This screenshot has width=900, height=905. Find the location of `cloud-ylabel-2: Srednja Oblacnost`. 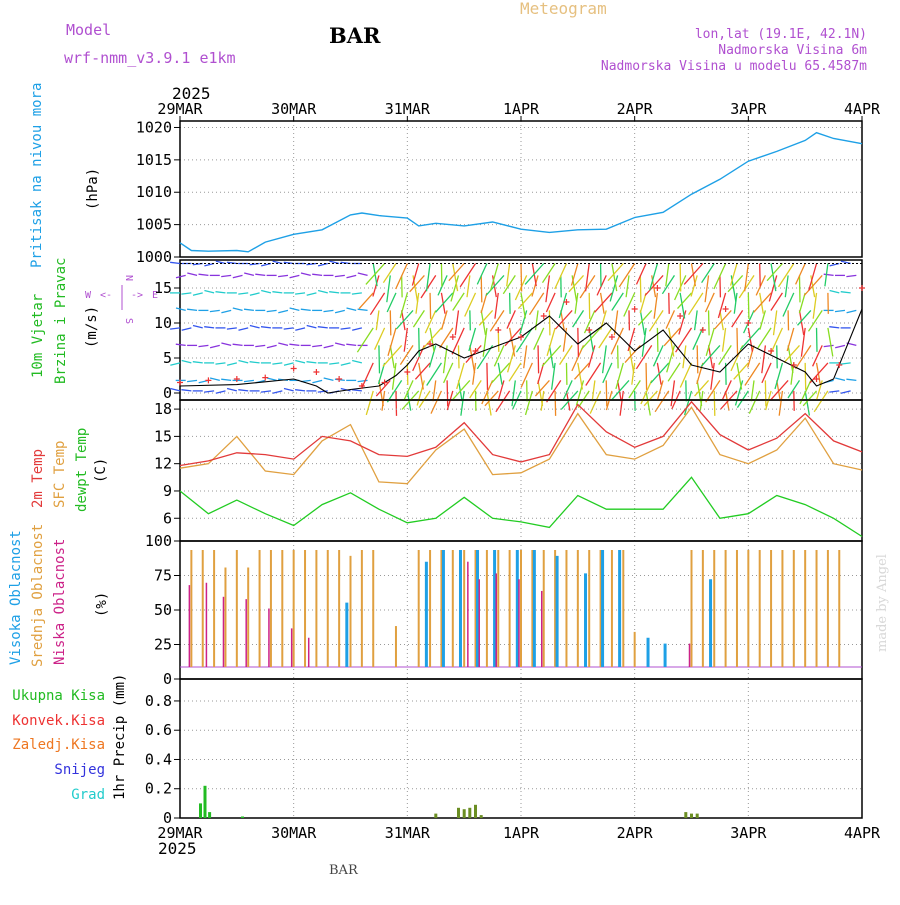

cloud-ylabel-2: Srednja Oblacnost is located at coordinates (38, 595).